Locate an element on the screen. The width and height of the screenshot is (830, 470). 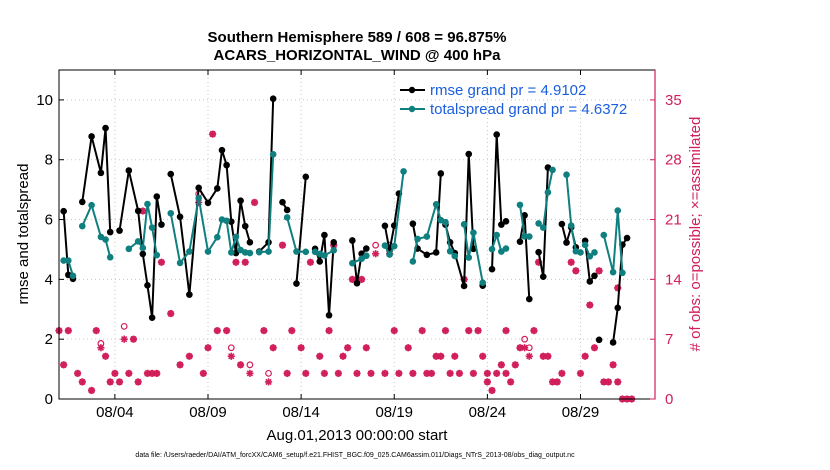
chart-subtitle: ACARS_HORIZONTAL_WIND @ 400 hPa is located at coordinates (358, 55).